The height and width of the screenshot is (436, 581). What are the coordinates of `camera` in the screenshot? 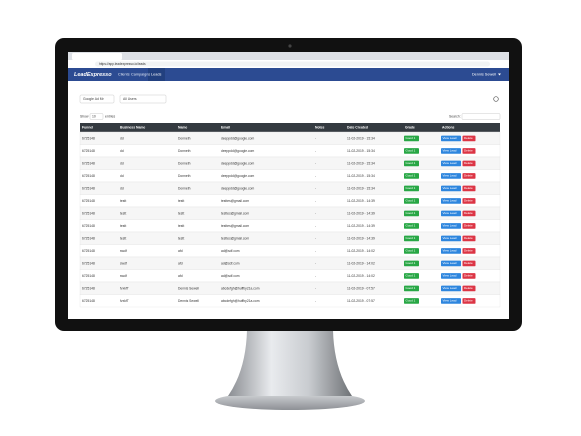 It's located at (290, 46).